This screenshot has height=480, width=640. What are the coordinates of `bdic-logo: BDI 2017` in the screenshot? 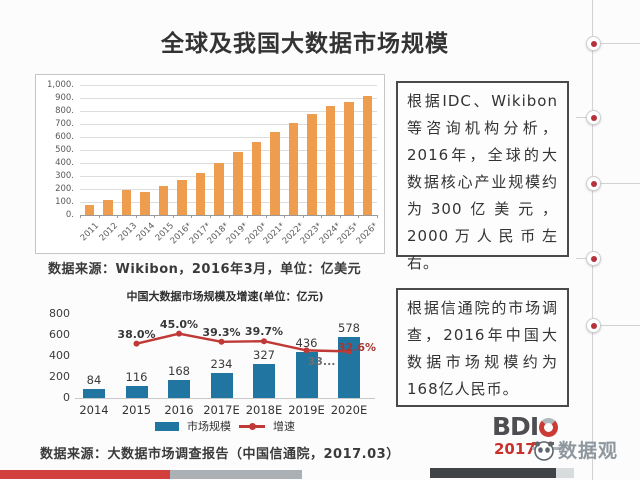 It's located at (542, 439).